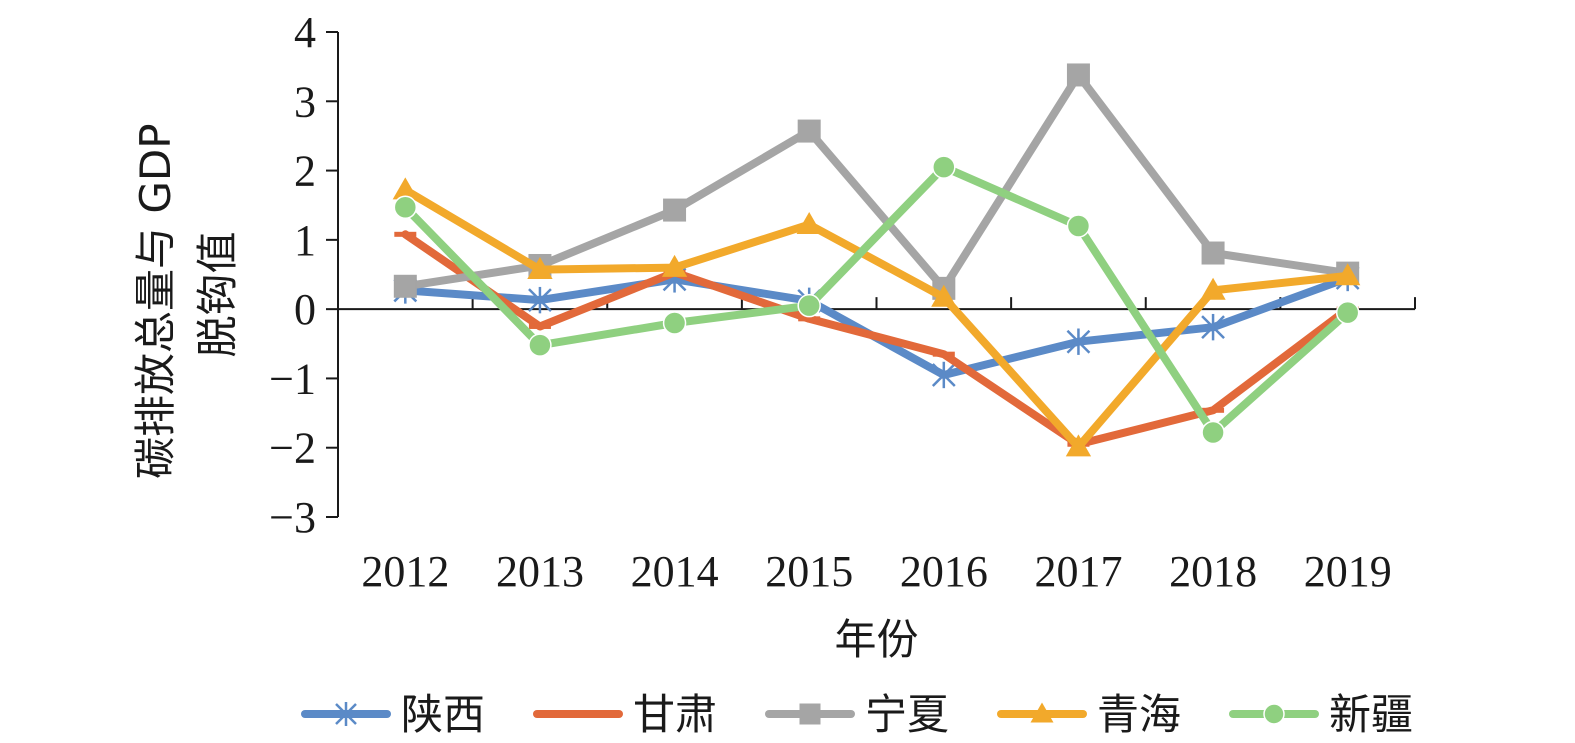 Image resolution: width=1575 pixels, height=743 pixels. Describe the element at coordinates (1371, 714) in the screenshot. I see `legend-label: 新疆` at that location.